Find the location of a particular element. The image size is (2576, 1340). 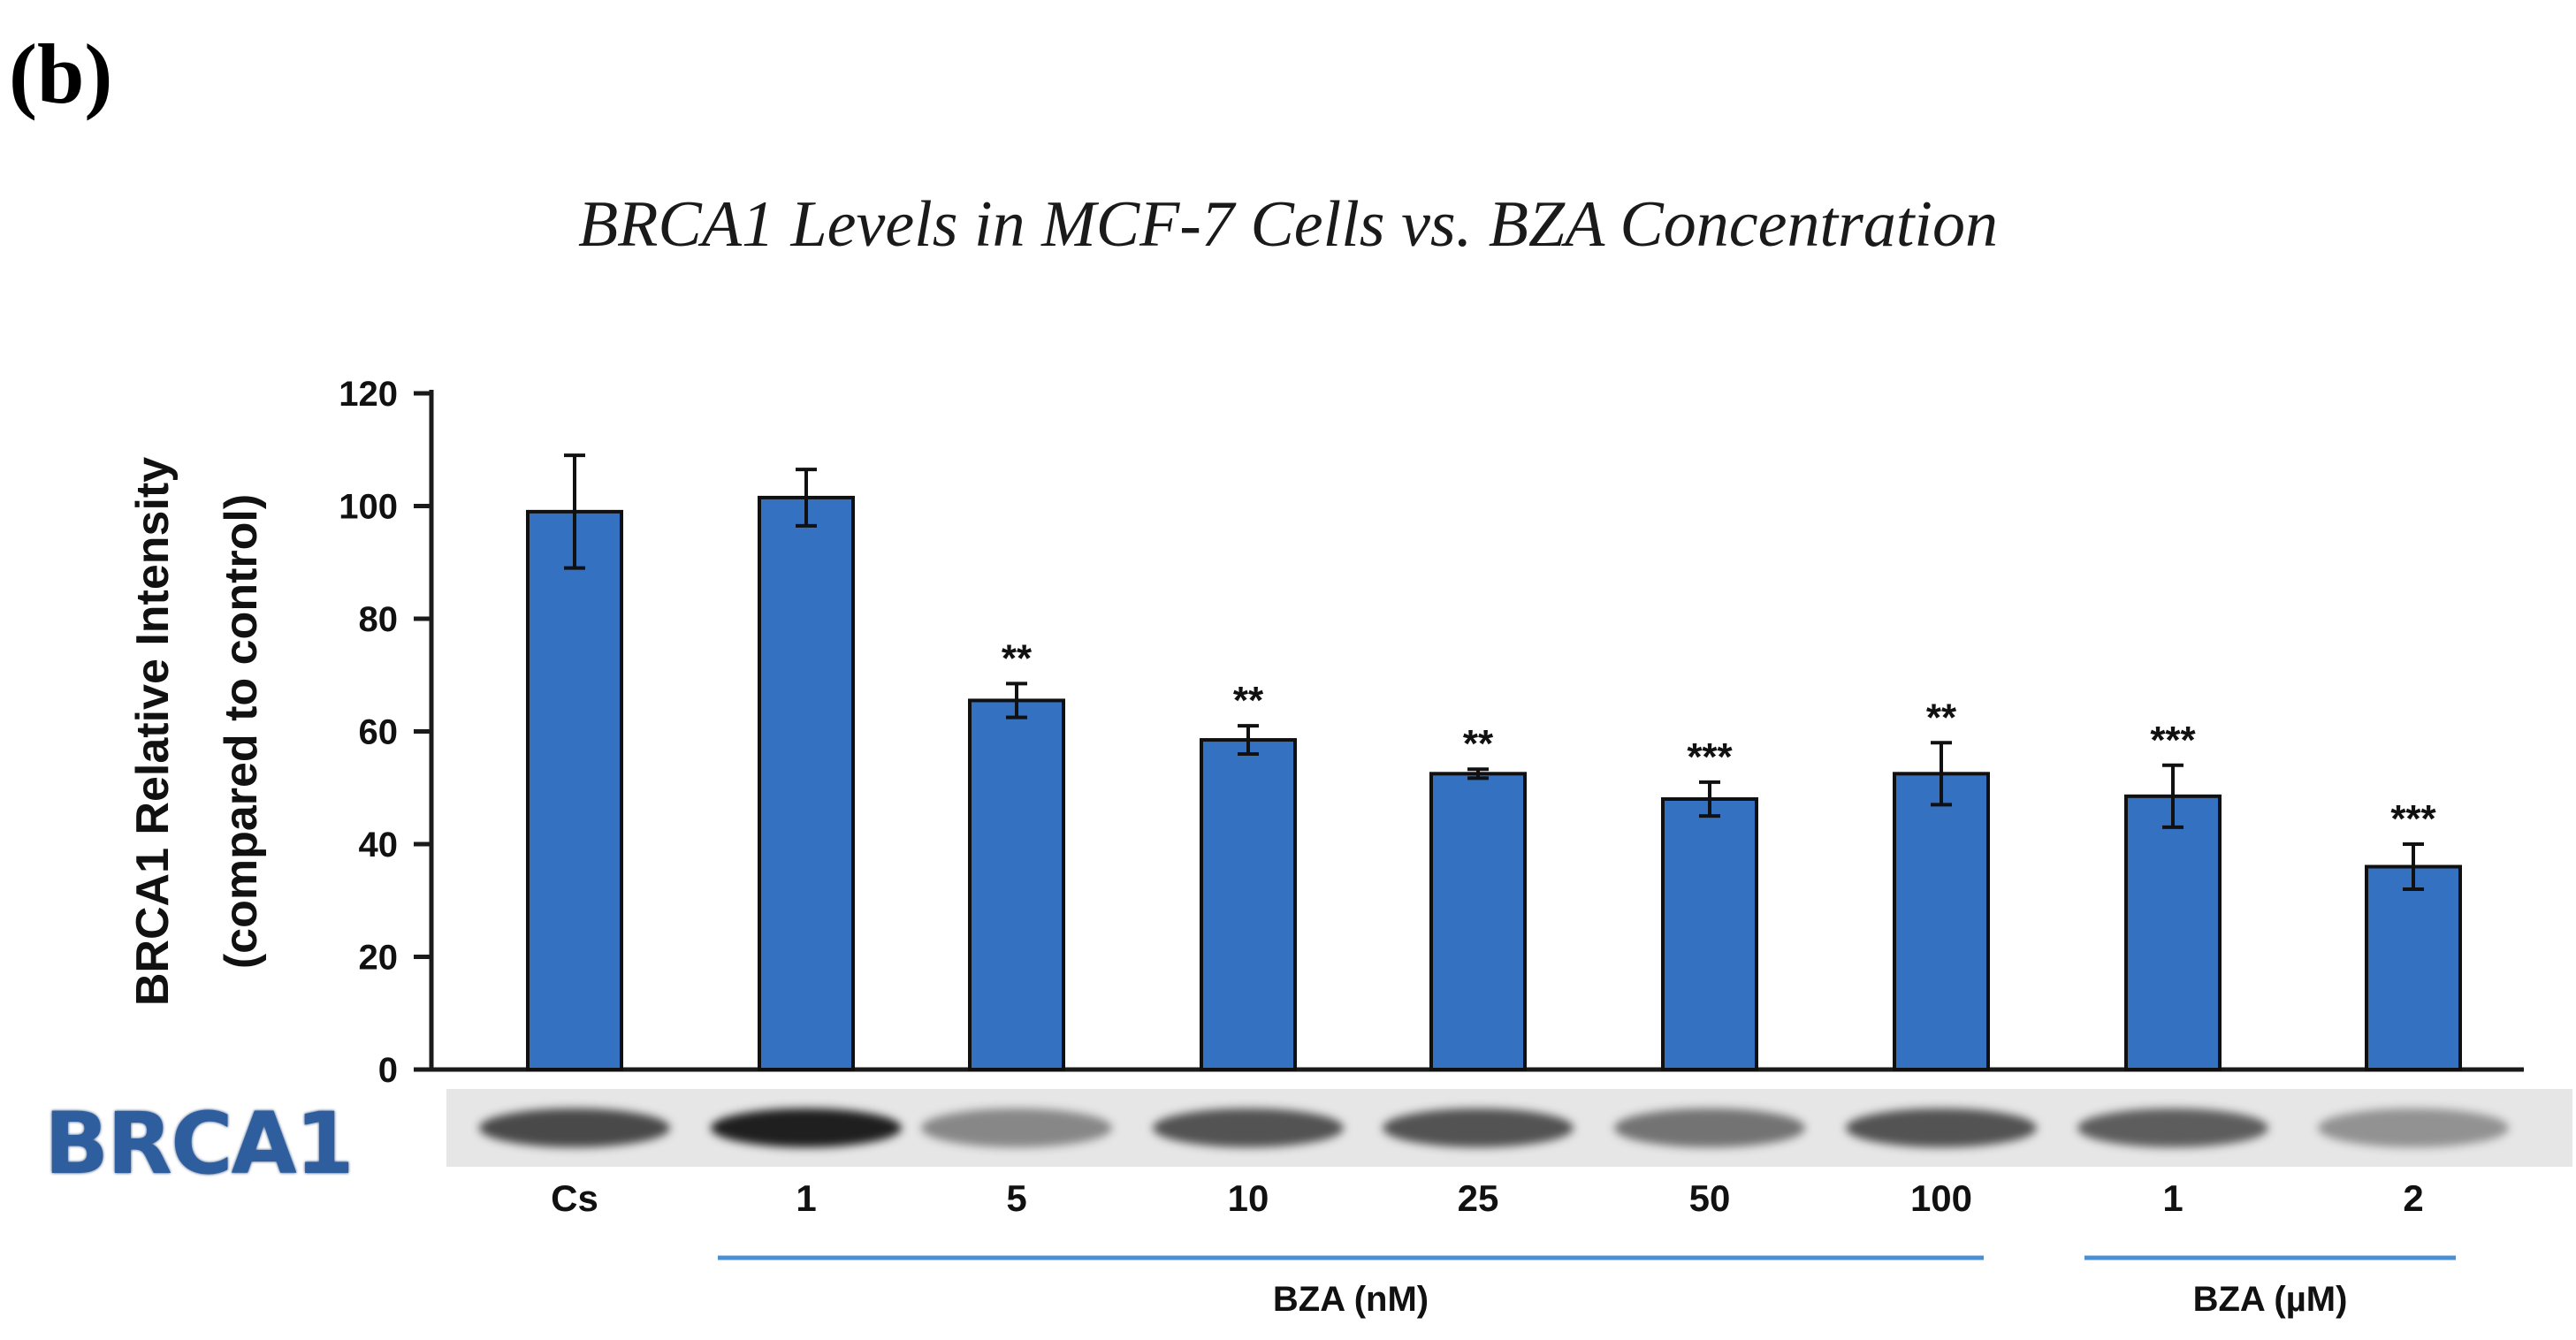

x-category-label: 100 is located at coordinates (1941, 1198).